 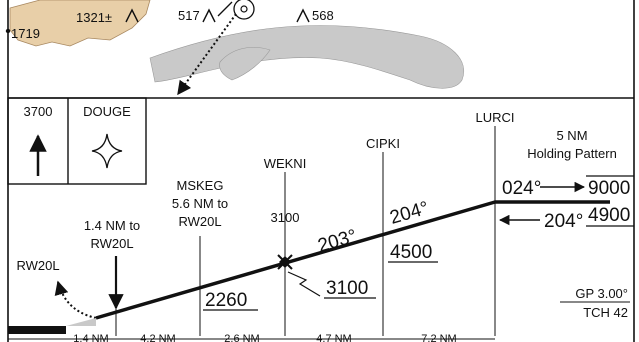 I want to click on threshold-fix-runway: RW20L, so click(x=111, y=243).